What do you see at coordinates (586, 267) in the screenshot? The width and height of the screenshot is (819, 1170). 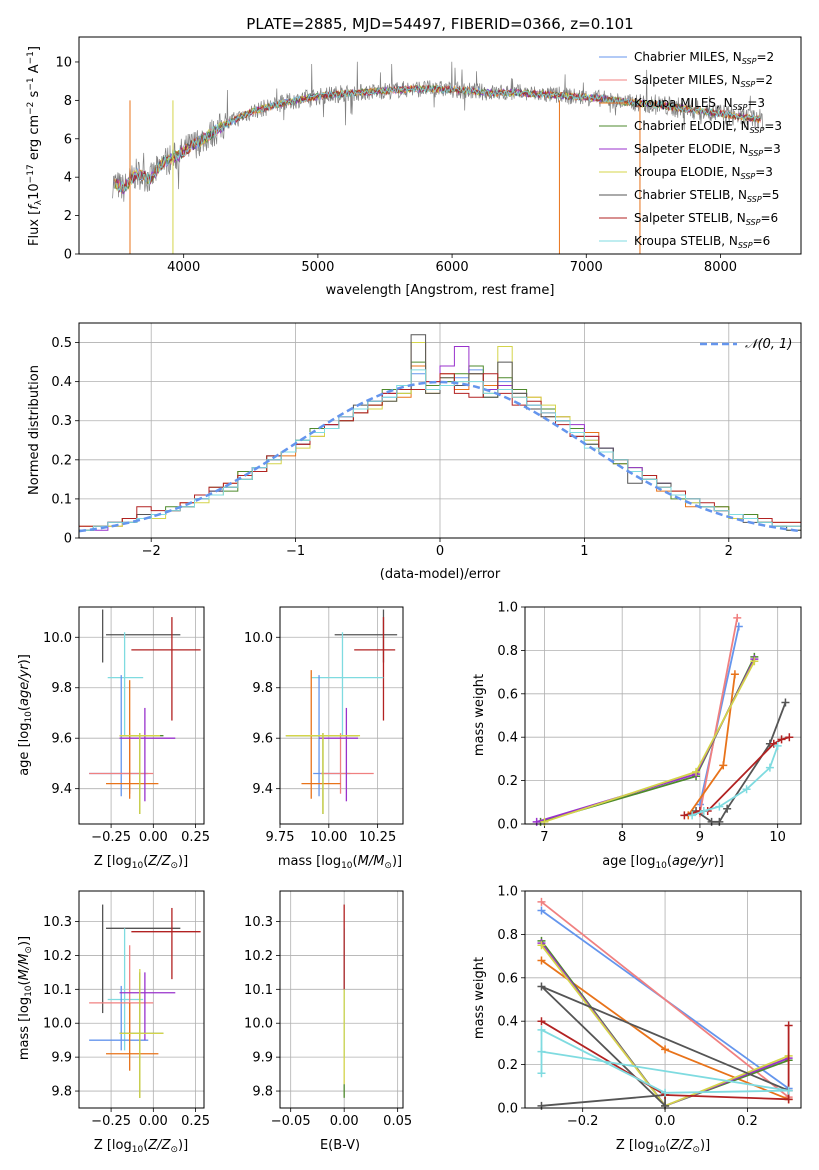 I see `x-tick-label: 7000` at bounding box center [586, 267].